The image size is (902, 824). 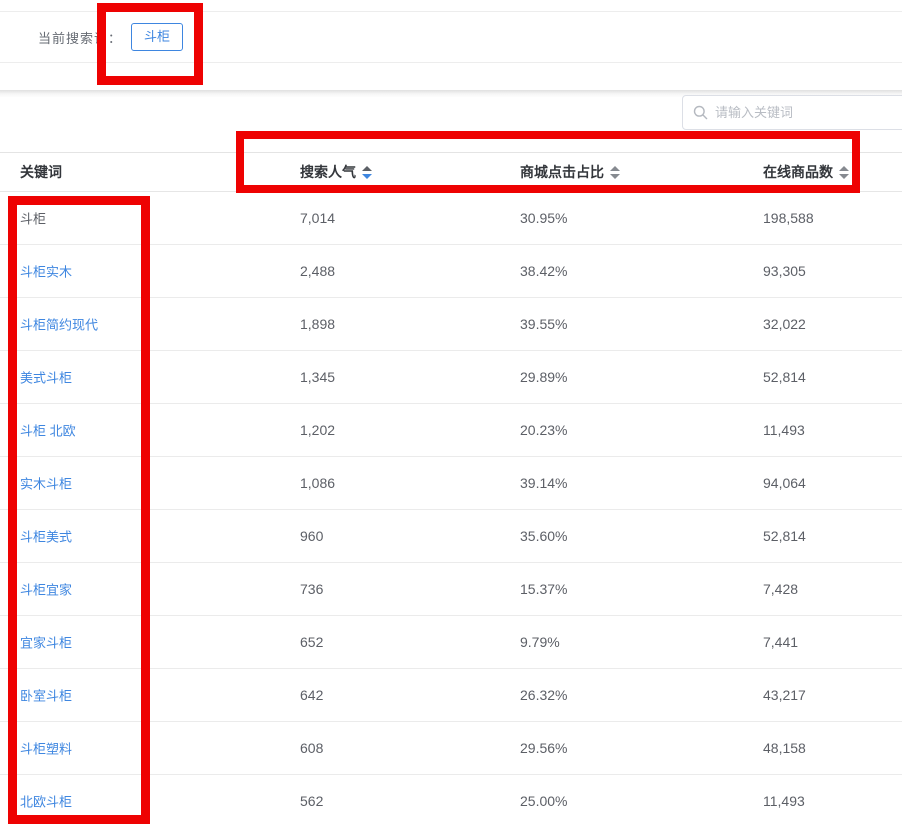 What do you see at coordinates (318, 324) in the screenshot?
I see `popularity-value: 1,898` at bounding box center [318, 324].